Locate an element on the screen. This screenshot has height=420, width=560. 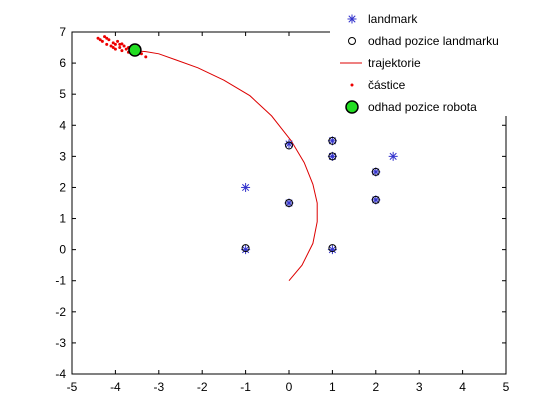
y-tick-label: -3 is located at coordinates (60, 343).